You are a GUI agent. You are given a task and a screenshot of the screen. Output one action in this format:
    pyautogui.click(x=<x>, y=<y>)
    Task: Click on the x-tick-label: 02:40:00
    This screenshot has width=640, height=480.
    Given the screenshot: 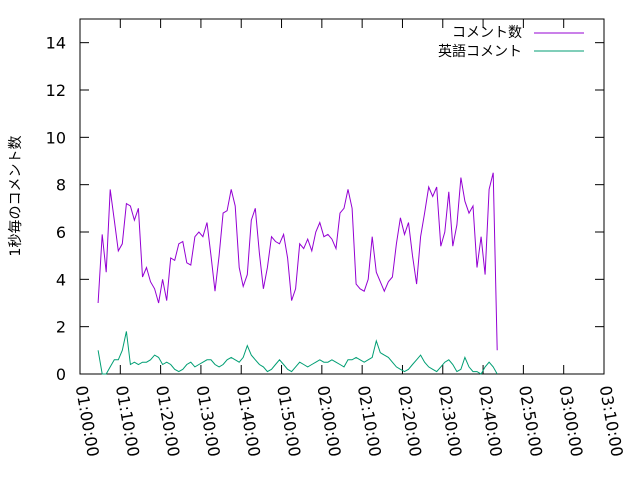 What is the action you would take?
    pyautogui.click(x=490, y=421)
    